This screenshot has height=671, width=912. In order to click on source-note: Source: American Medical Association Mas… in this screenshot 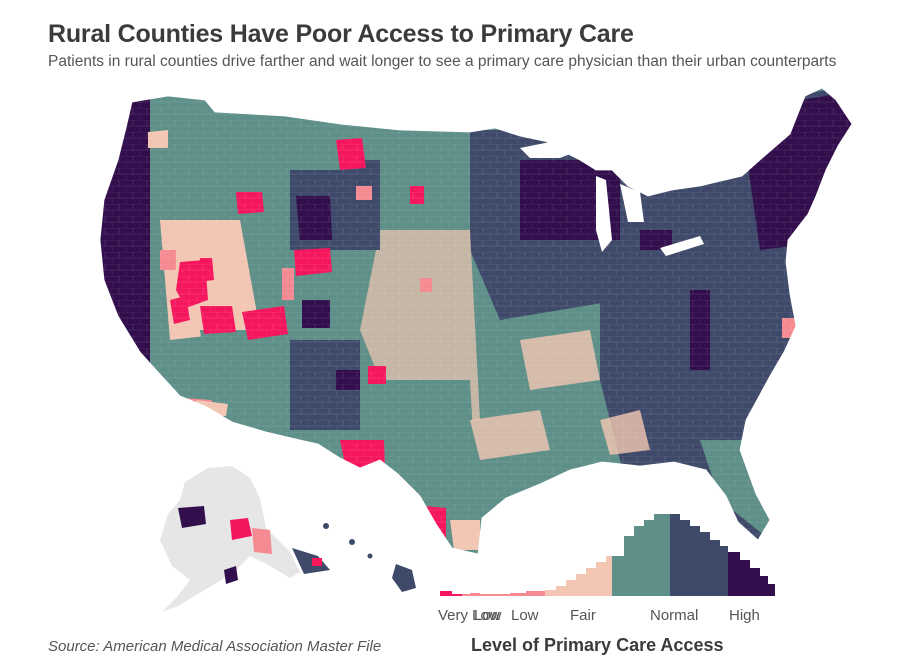, I will do `click(215, 646)`.